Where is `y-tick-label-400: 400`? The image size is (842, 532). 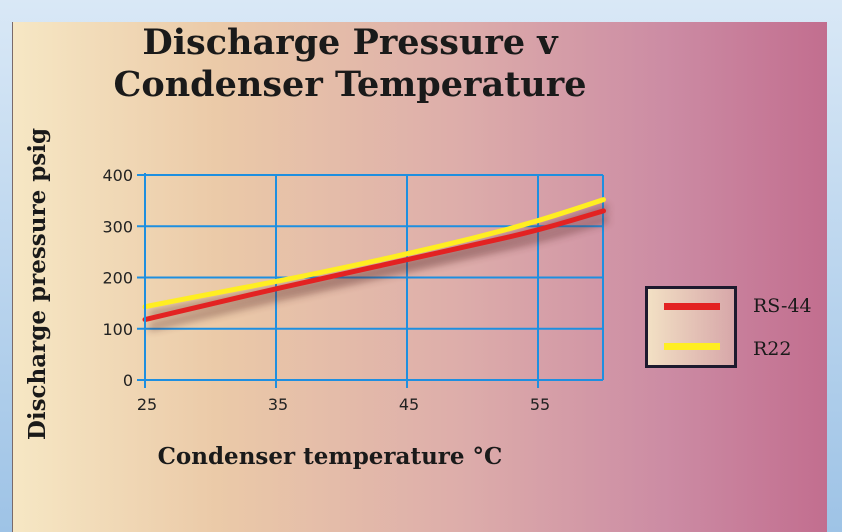
y-tick-label-400: 400 is located at coordinates (117, 175).